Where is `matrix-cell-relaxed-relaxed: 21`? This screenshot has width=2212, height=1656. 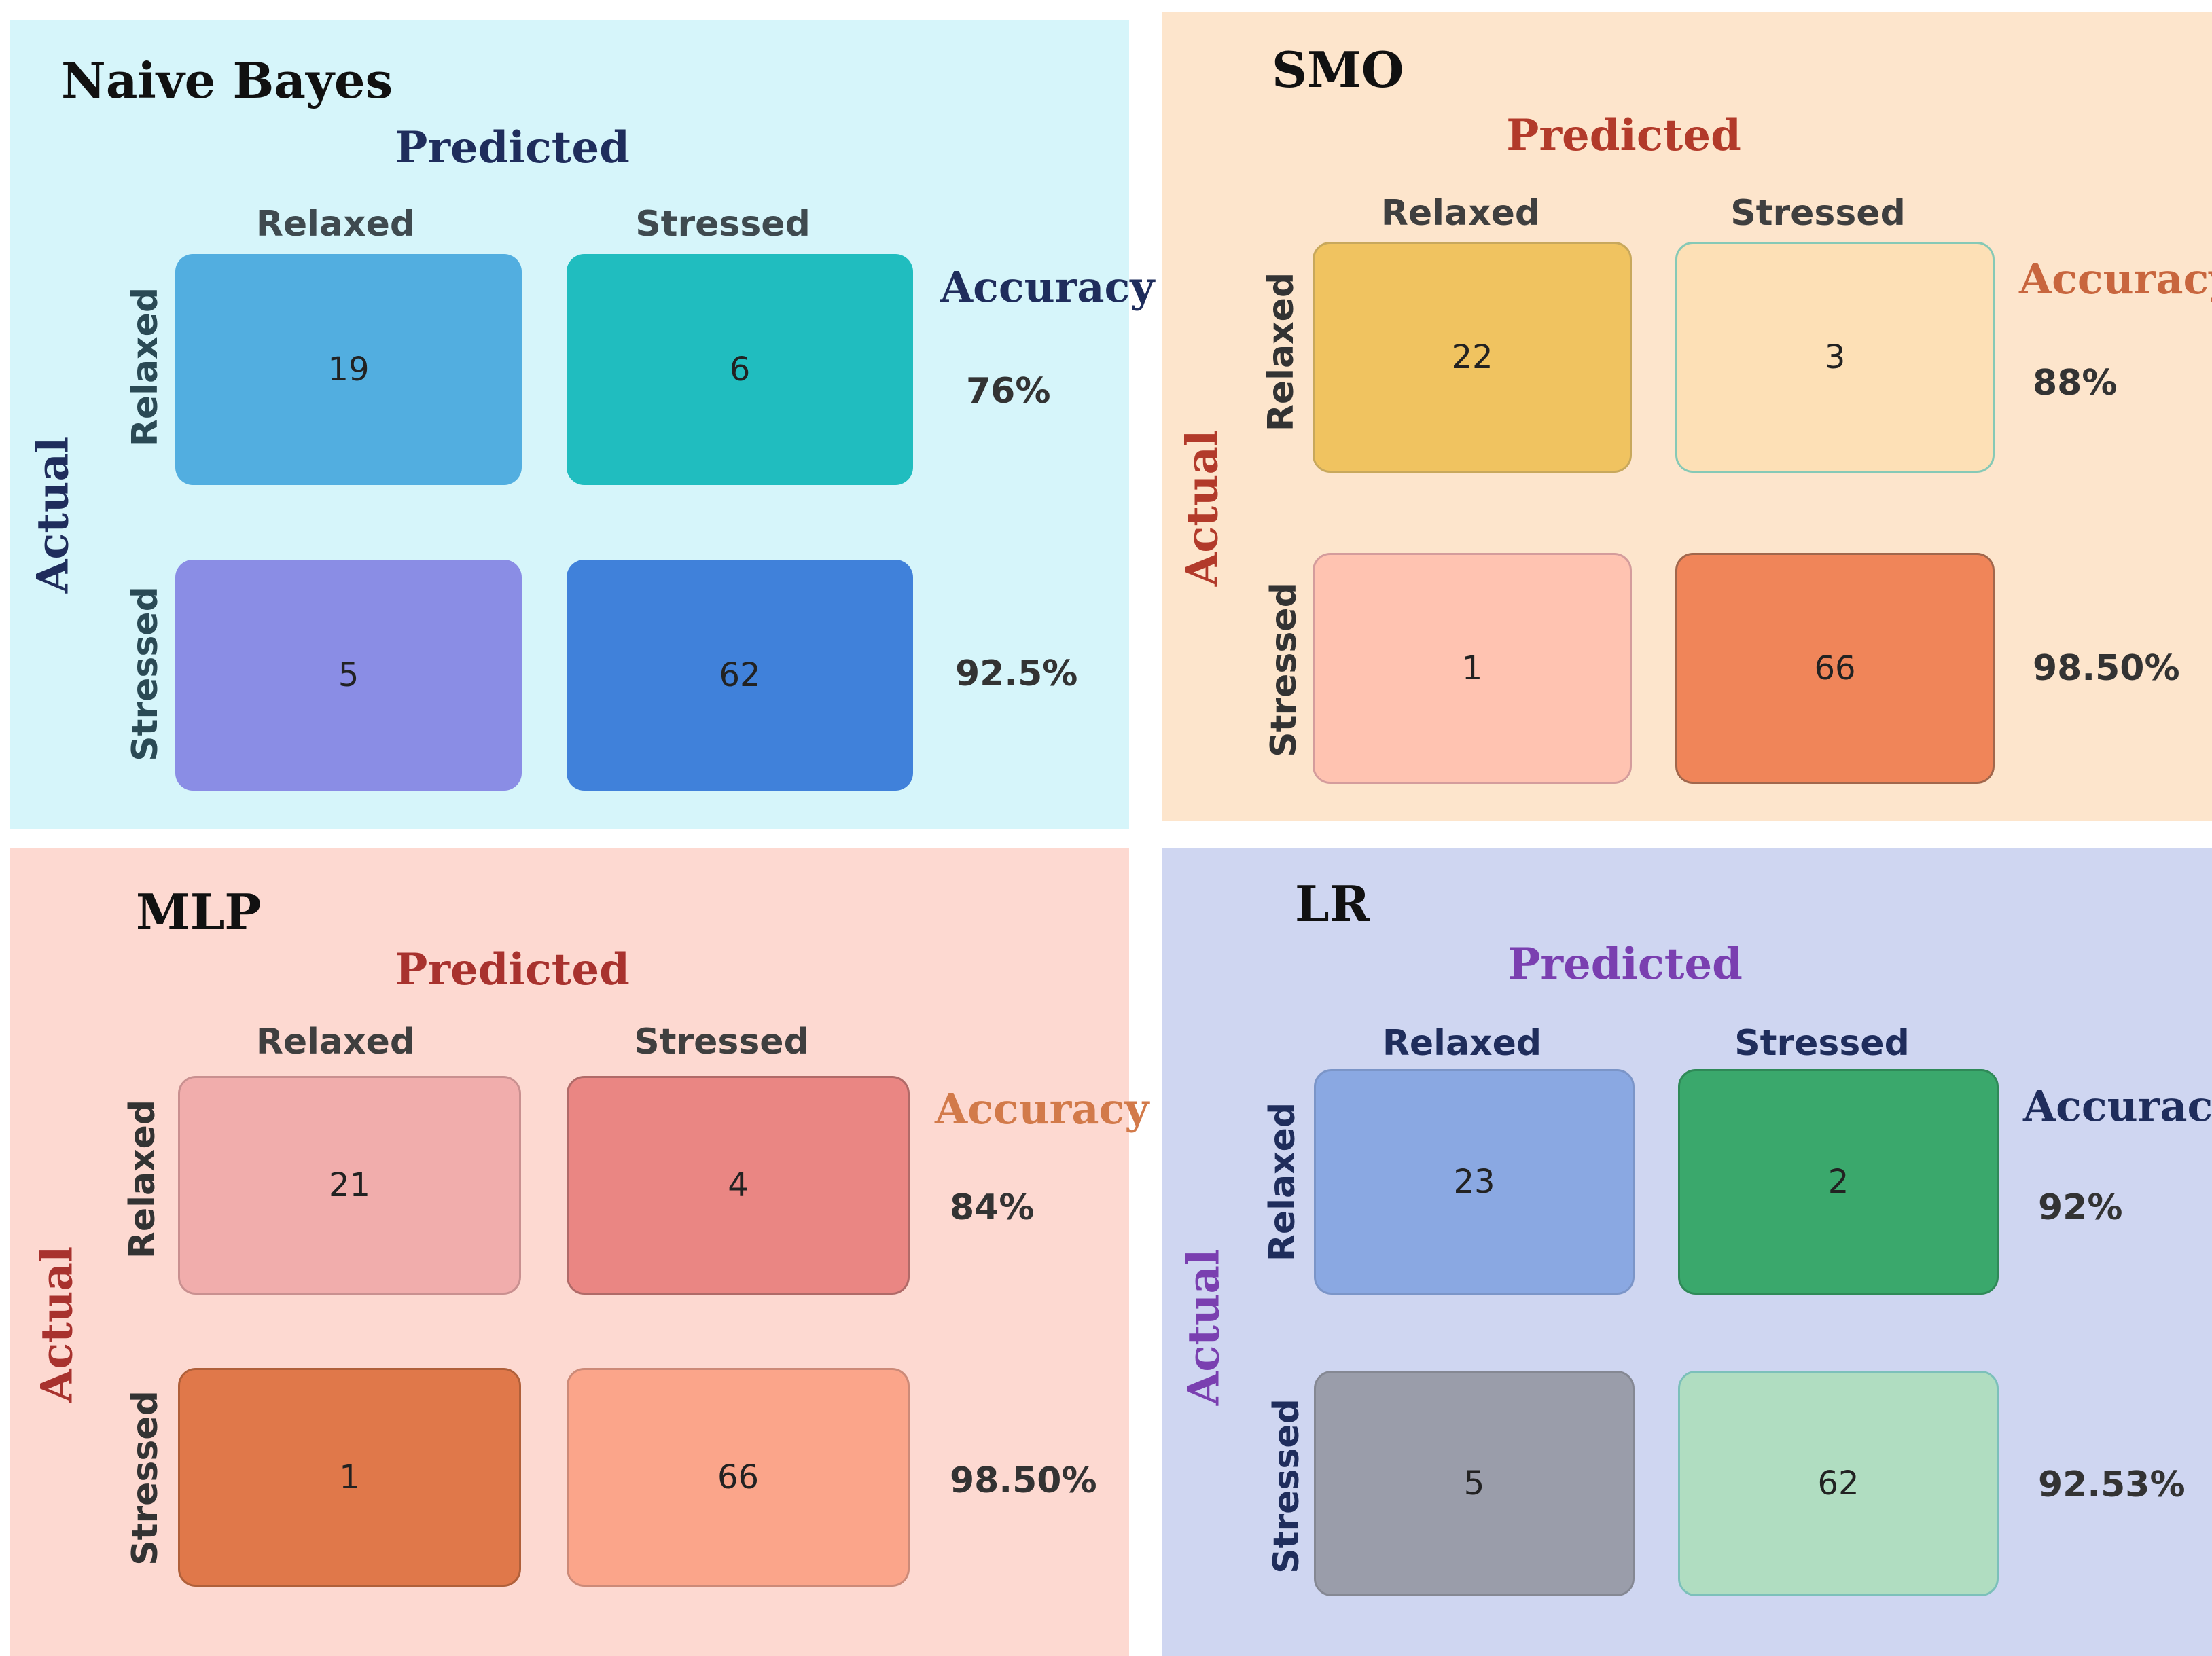
matrix-cell-relaxed-relaxed: 21 is located at coordinates (349, 1185).